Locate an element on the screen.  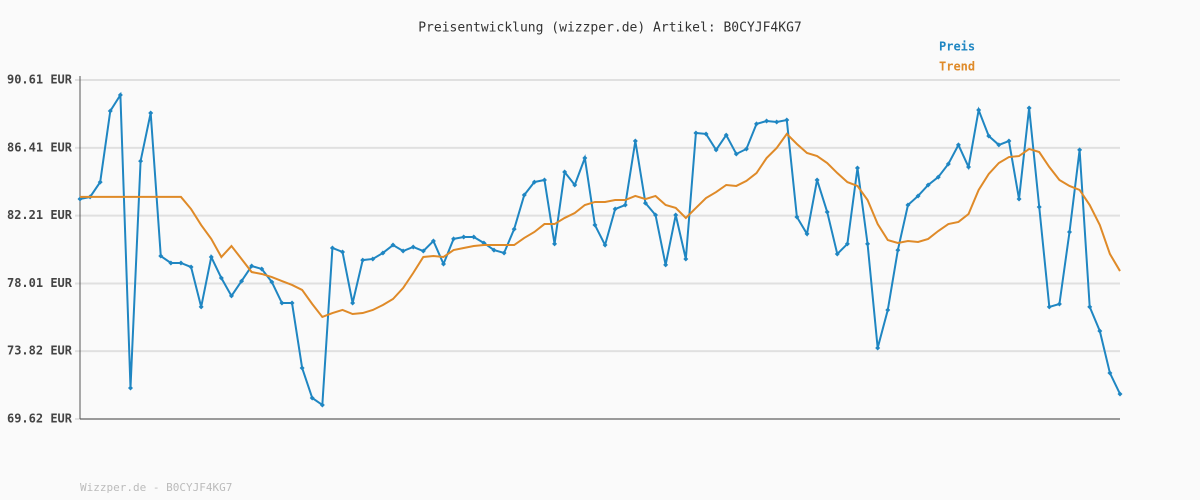
legend-label: Trend is located at coordinates (957, 67).